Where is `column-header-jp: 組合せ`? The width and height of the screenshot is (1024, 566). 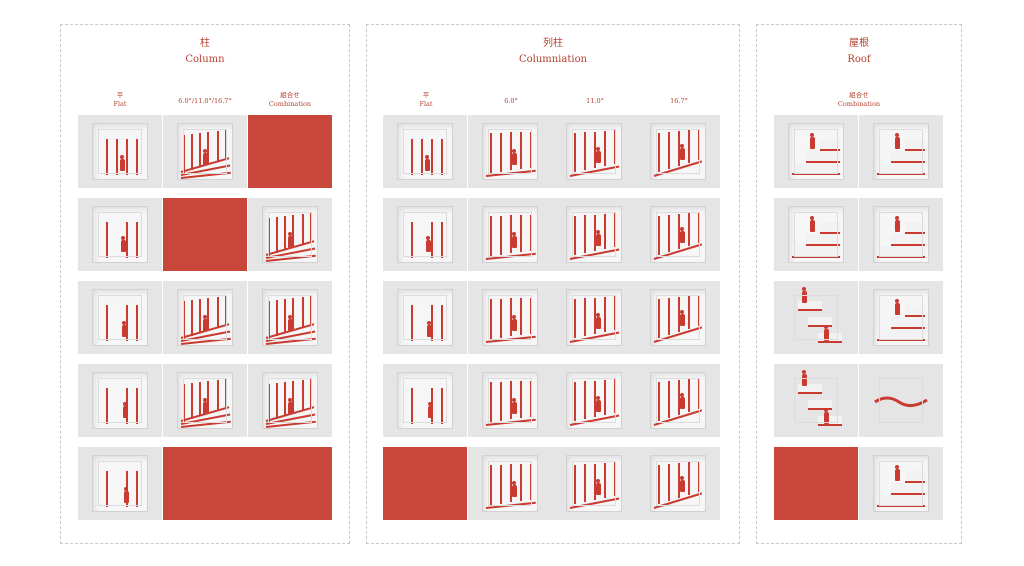
column-header-jp: 組合せ is located at coordinates (290, 95).